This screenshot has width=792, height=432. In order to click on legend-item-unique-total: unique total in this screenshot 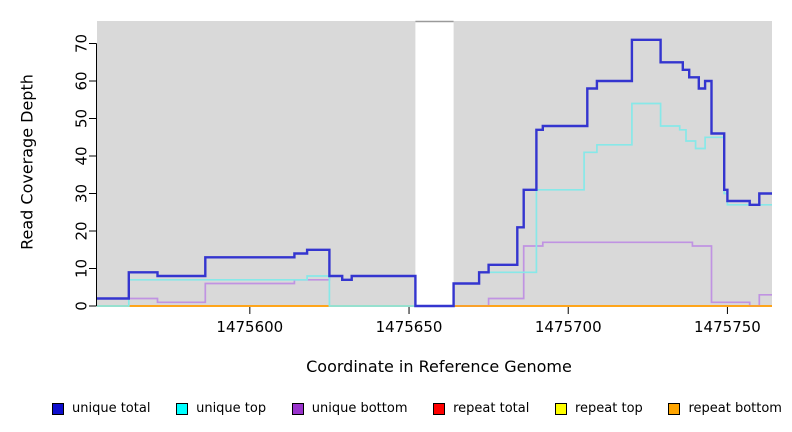, I will do `click(101, 409)`.